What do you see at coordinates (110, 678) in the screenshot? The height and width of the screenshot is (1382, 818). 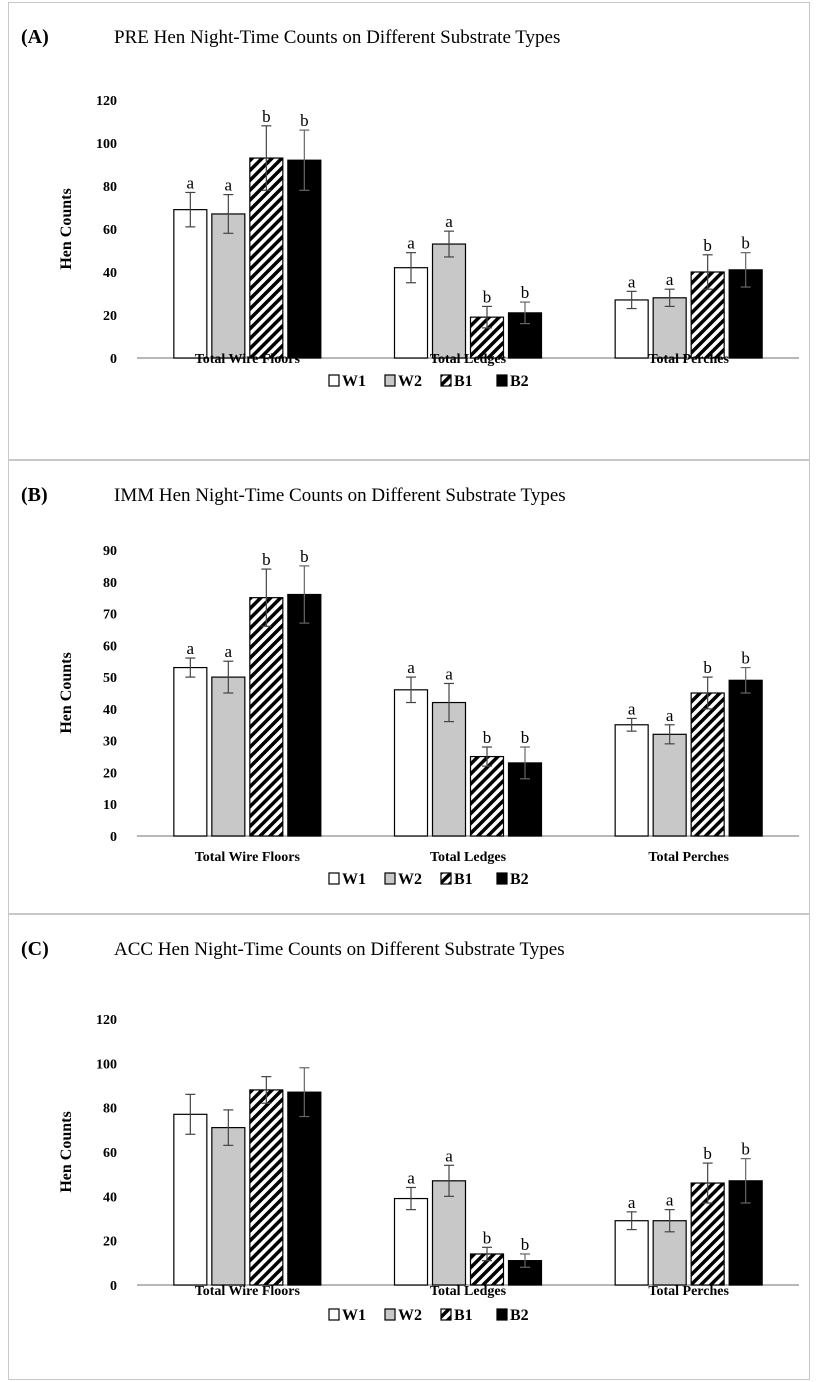 I see `y-tick-label: 50` at bounding box center [110, 678].